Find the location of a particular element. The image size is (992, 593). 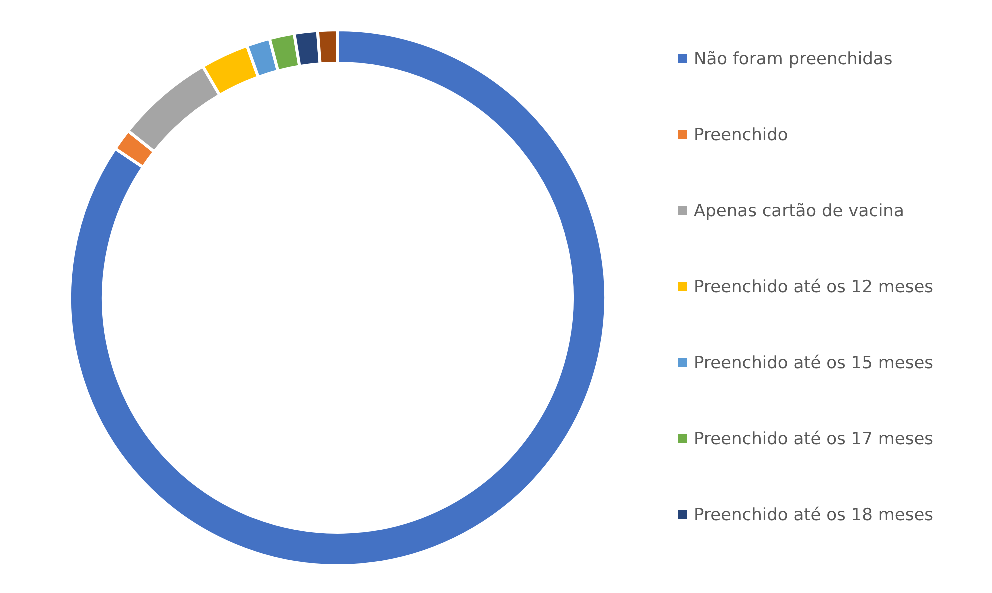

legend-label: Preenchido até os 17 meses is located at coordinates (814, 440).